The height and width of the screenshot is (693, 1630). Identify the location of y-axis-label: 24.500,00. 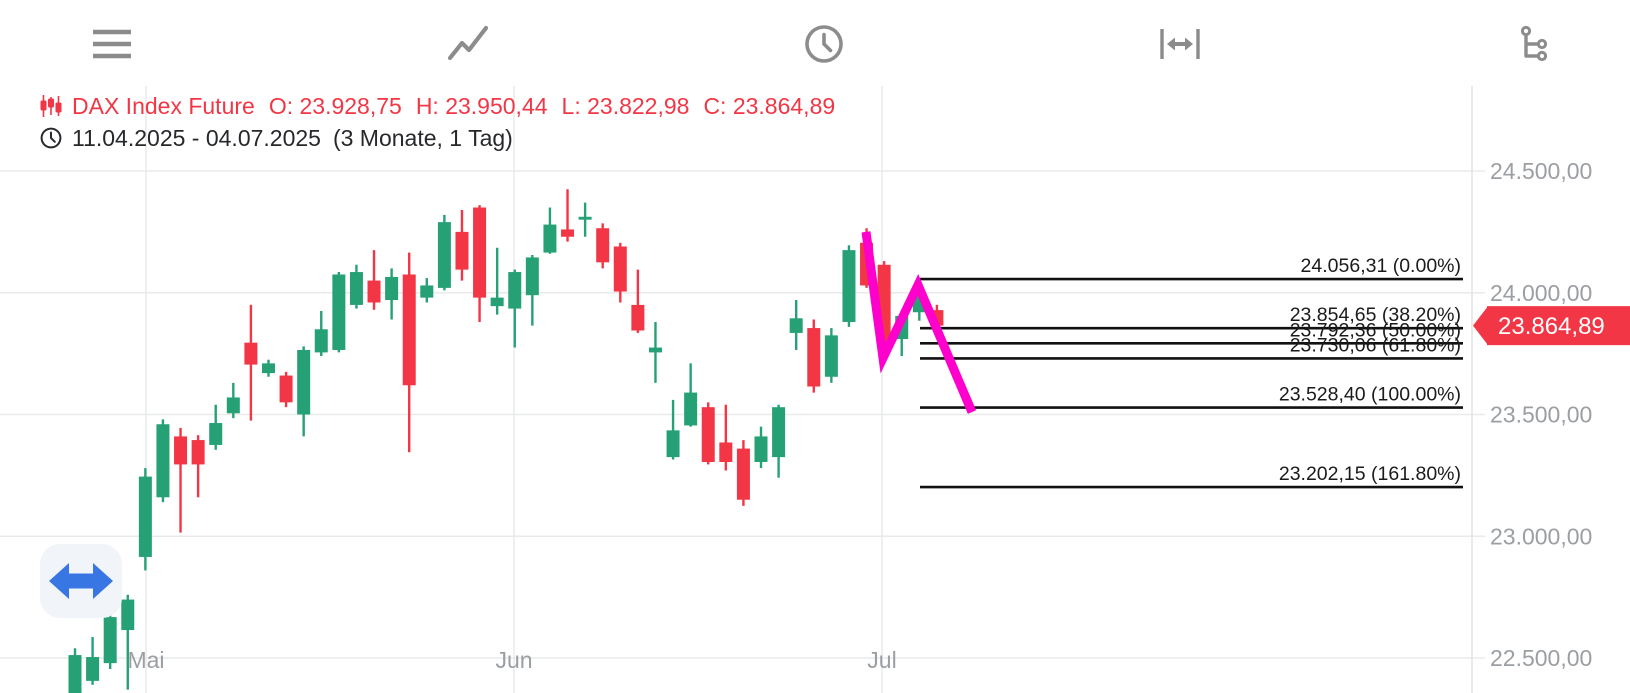
(1541, 171).